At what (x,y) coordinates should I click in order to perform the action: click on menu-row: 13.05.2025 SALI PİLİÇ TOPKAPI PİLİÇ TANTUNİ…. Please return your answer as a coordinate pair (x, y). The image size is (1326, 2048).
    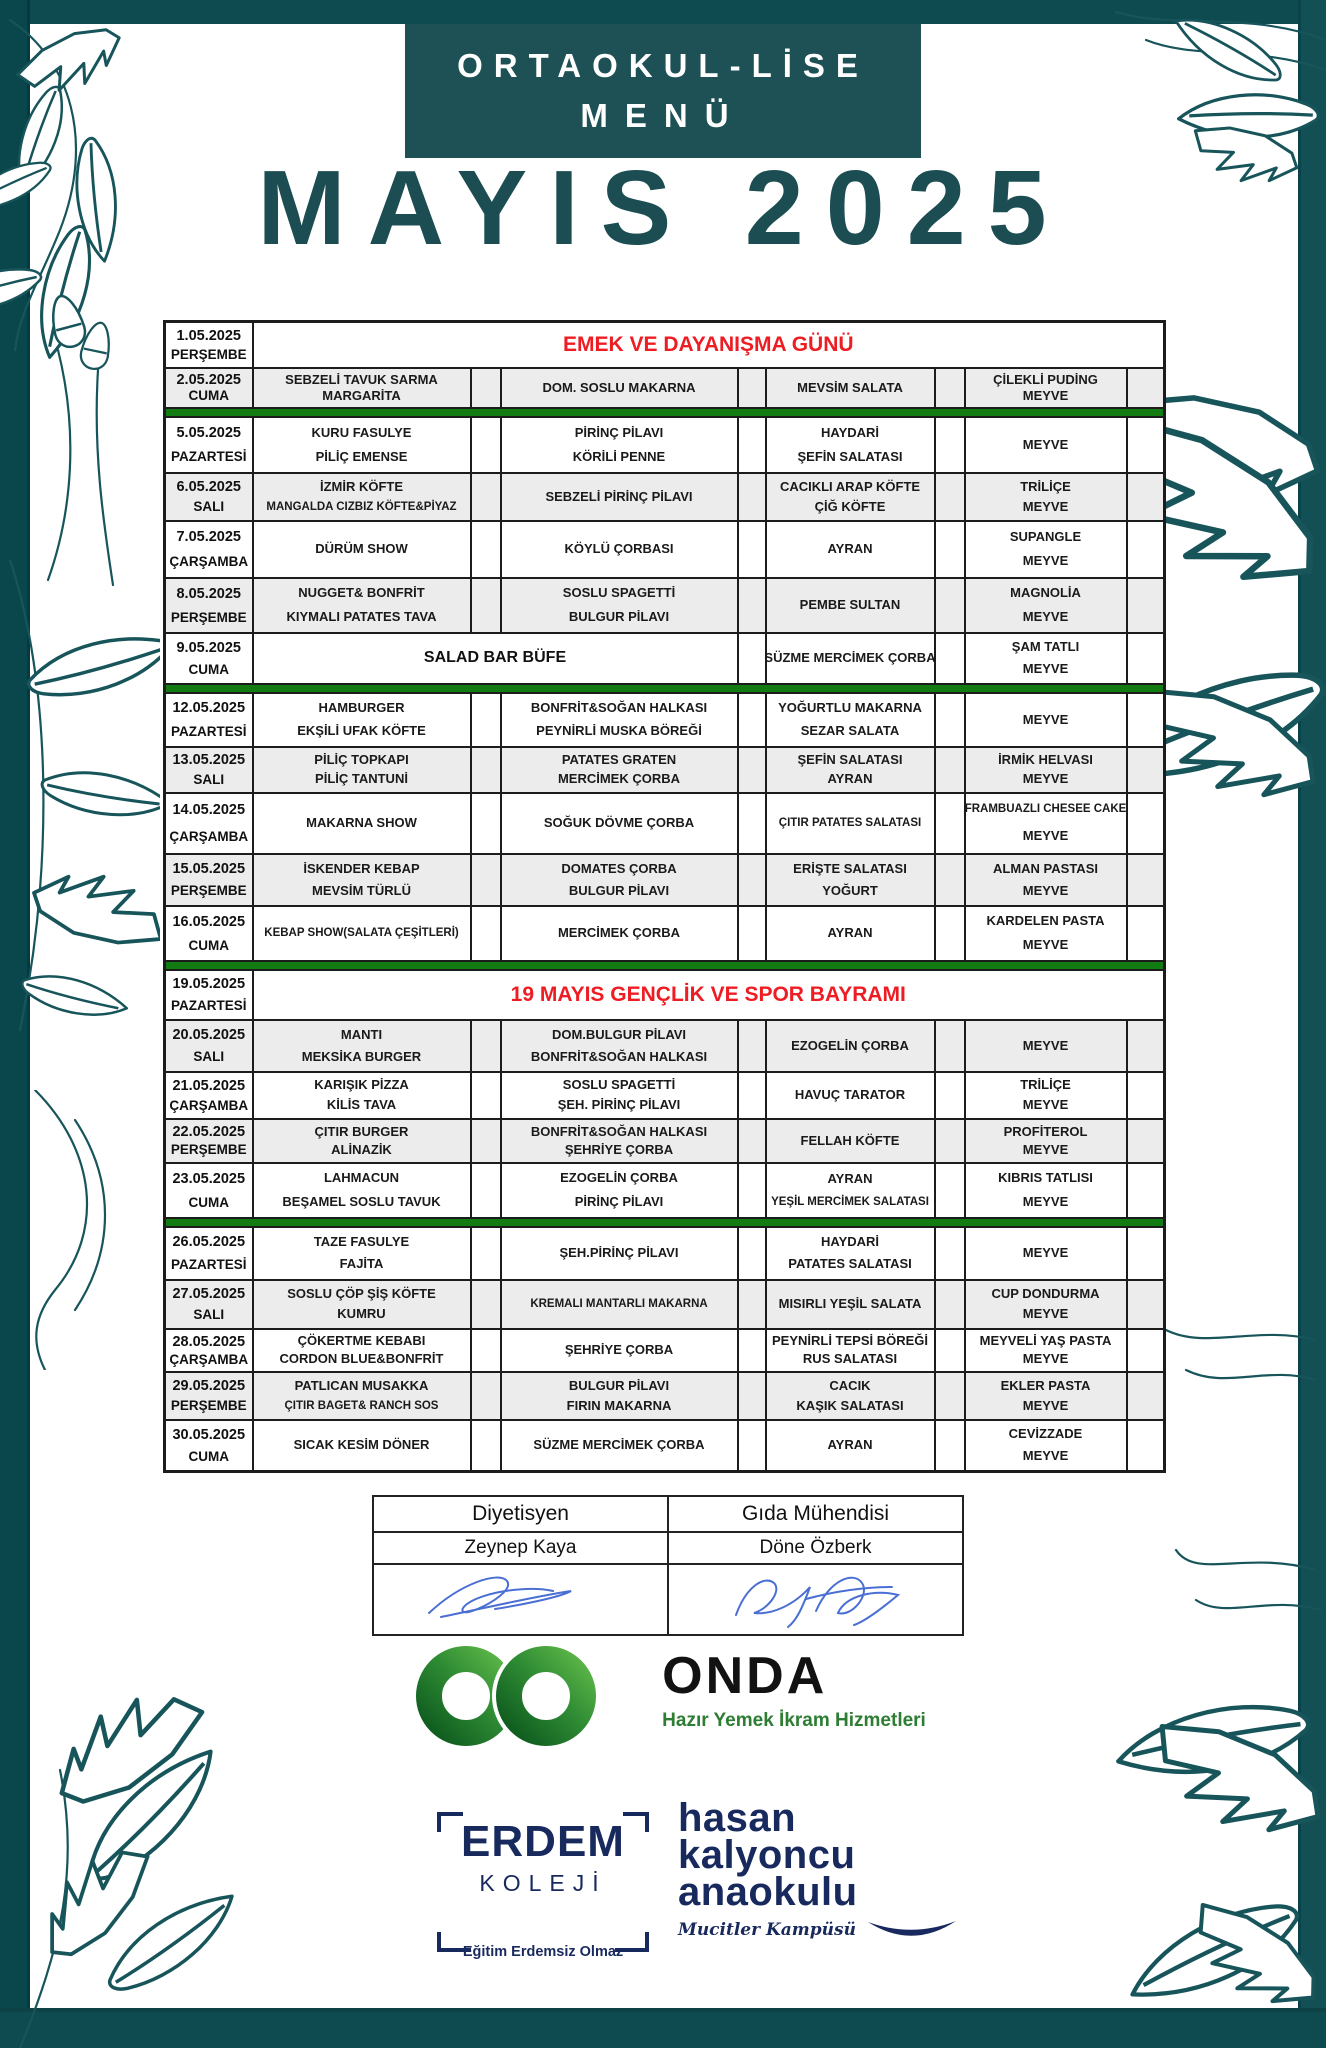
    Looking at the image, I should click on (664, 769).